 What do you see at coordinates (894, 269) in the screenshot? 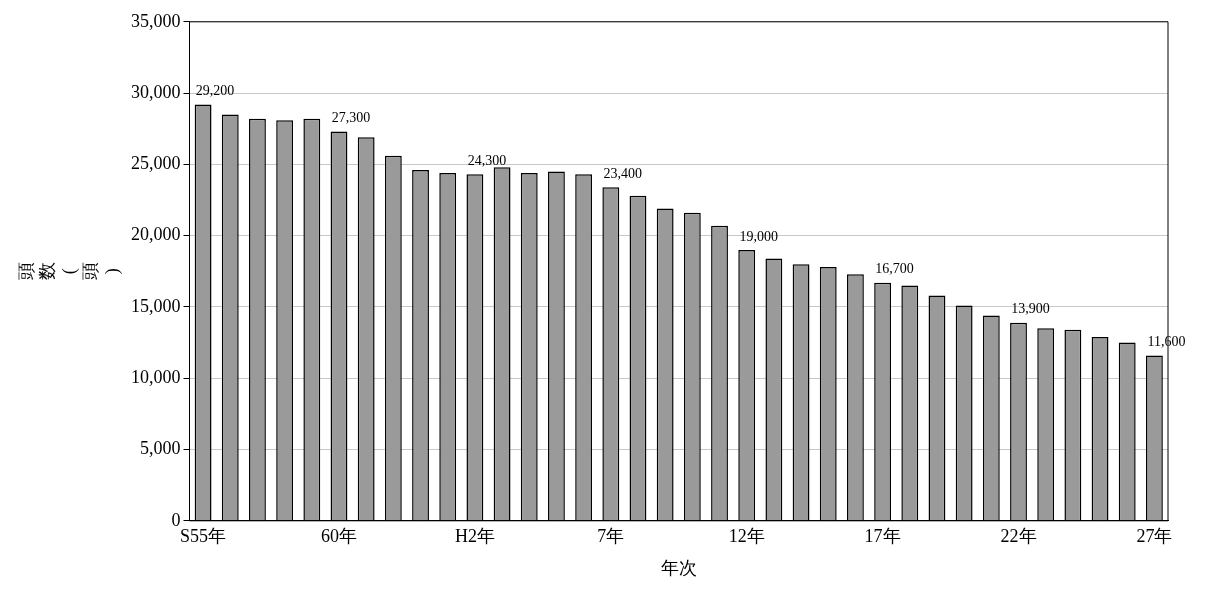
I see `data-label: 16,700` at bounding box center [894, 269].